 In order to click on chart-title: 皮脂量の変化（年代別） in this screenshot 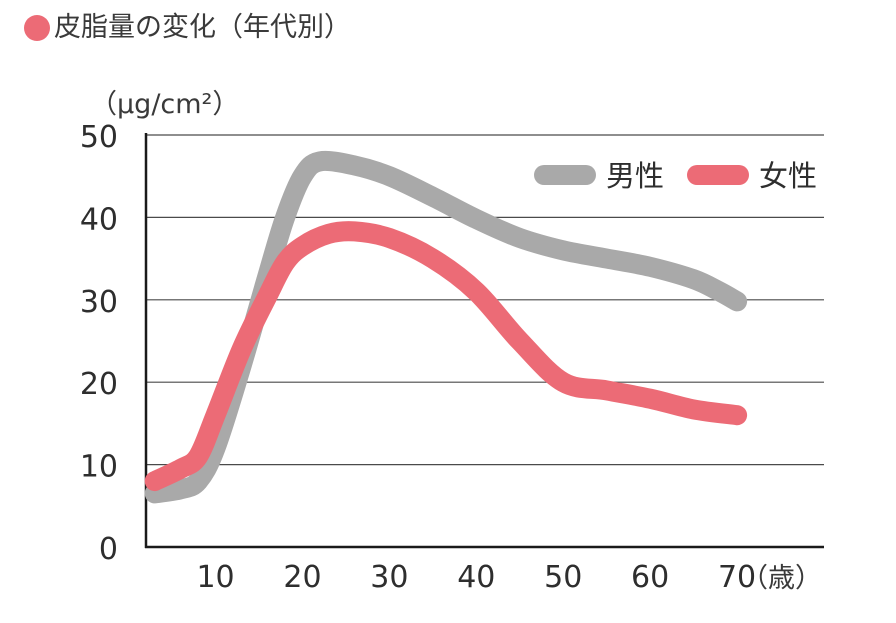, I will do `click(187, 28)`.